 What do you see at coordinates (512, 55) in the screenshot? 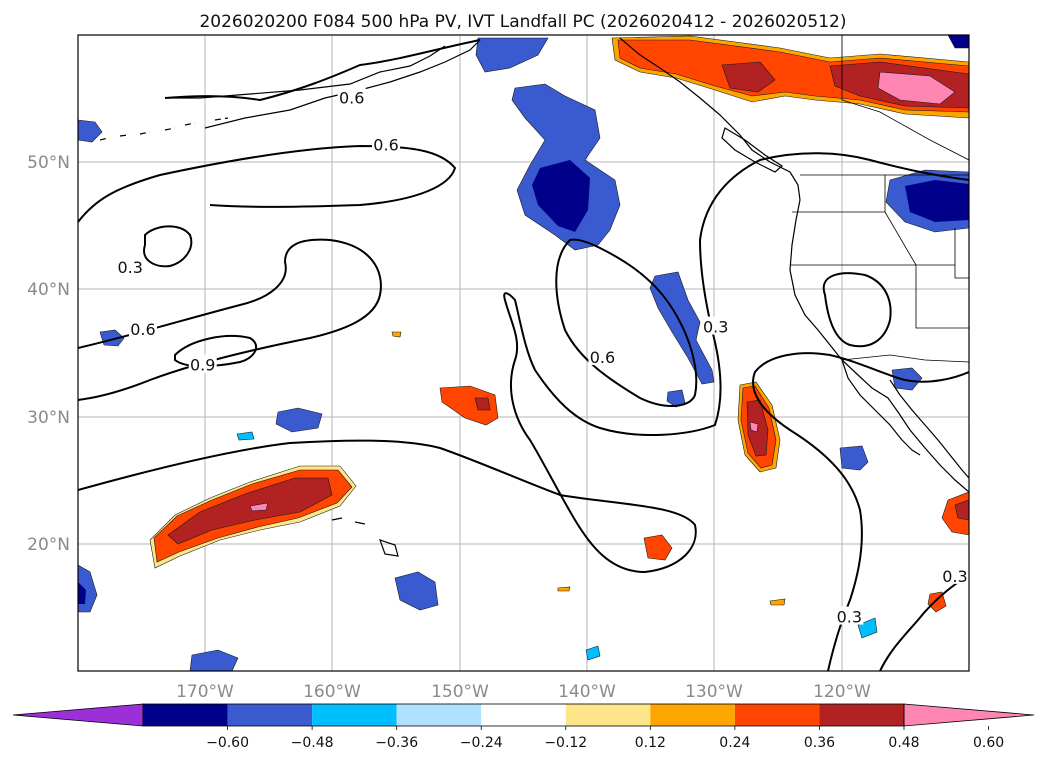
I see `blue-area-north` at bounding box center [512, 55].